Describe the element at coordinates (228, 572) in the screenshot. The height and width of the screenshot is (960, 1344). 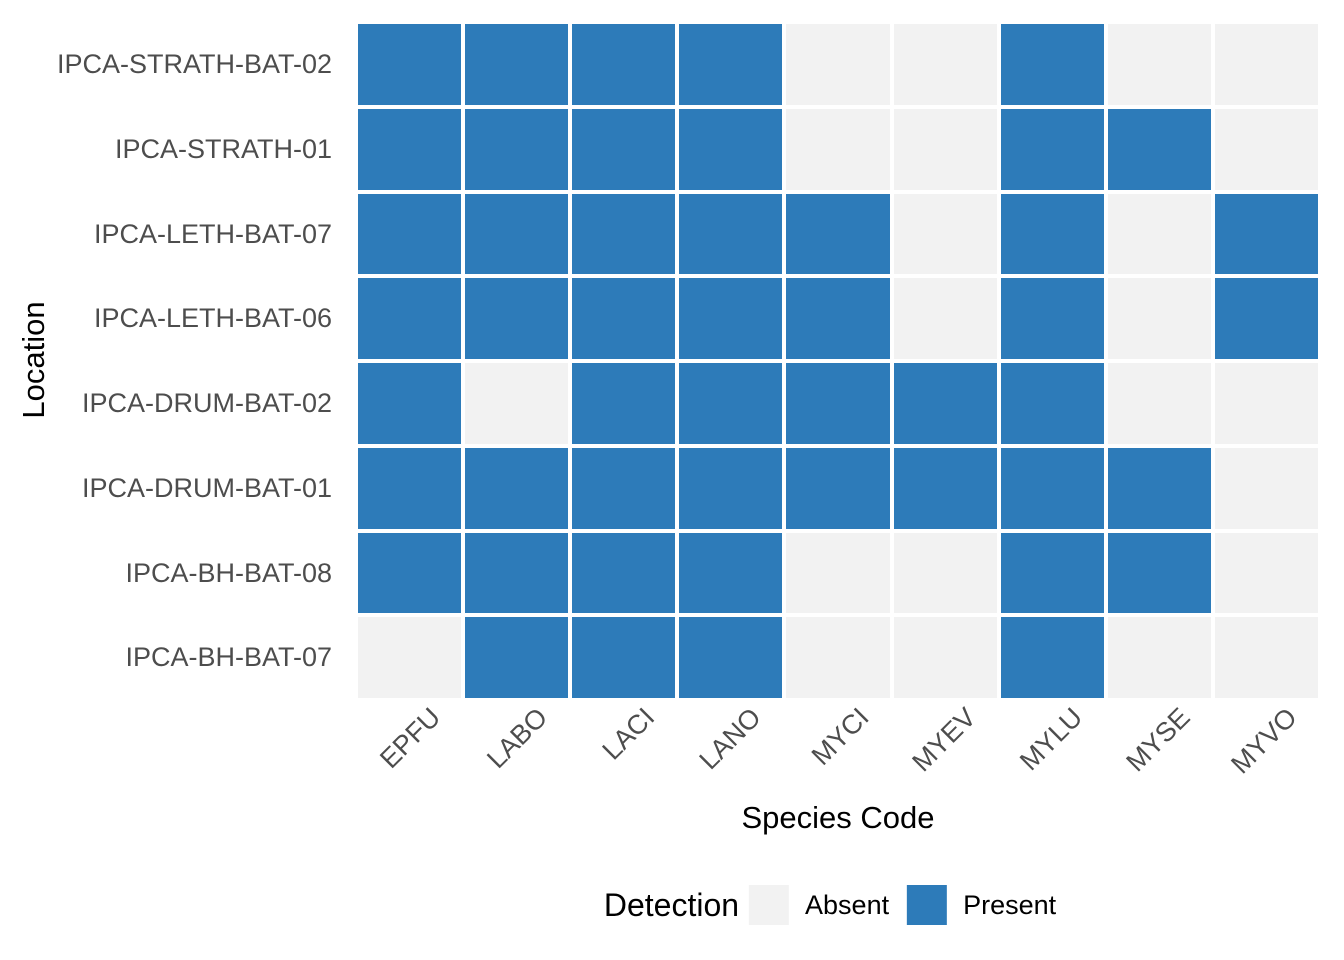
I see `y-tick-label: IPCA-BH-BAT-08` at that location.